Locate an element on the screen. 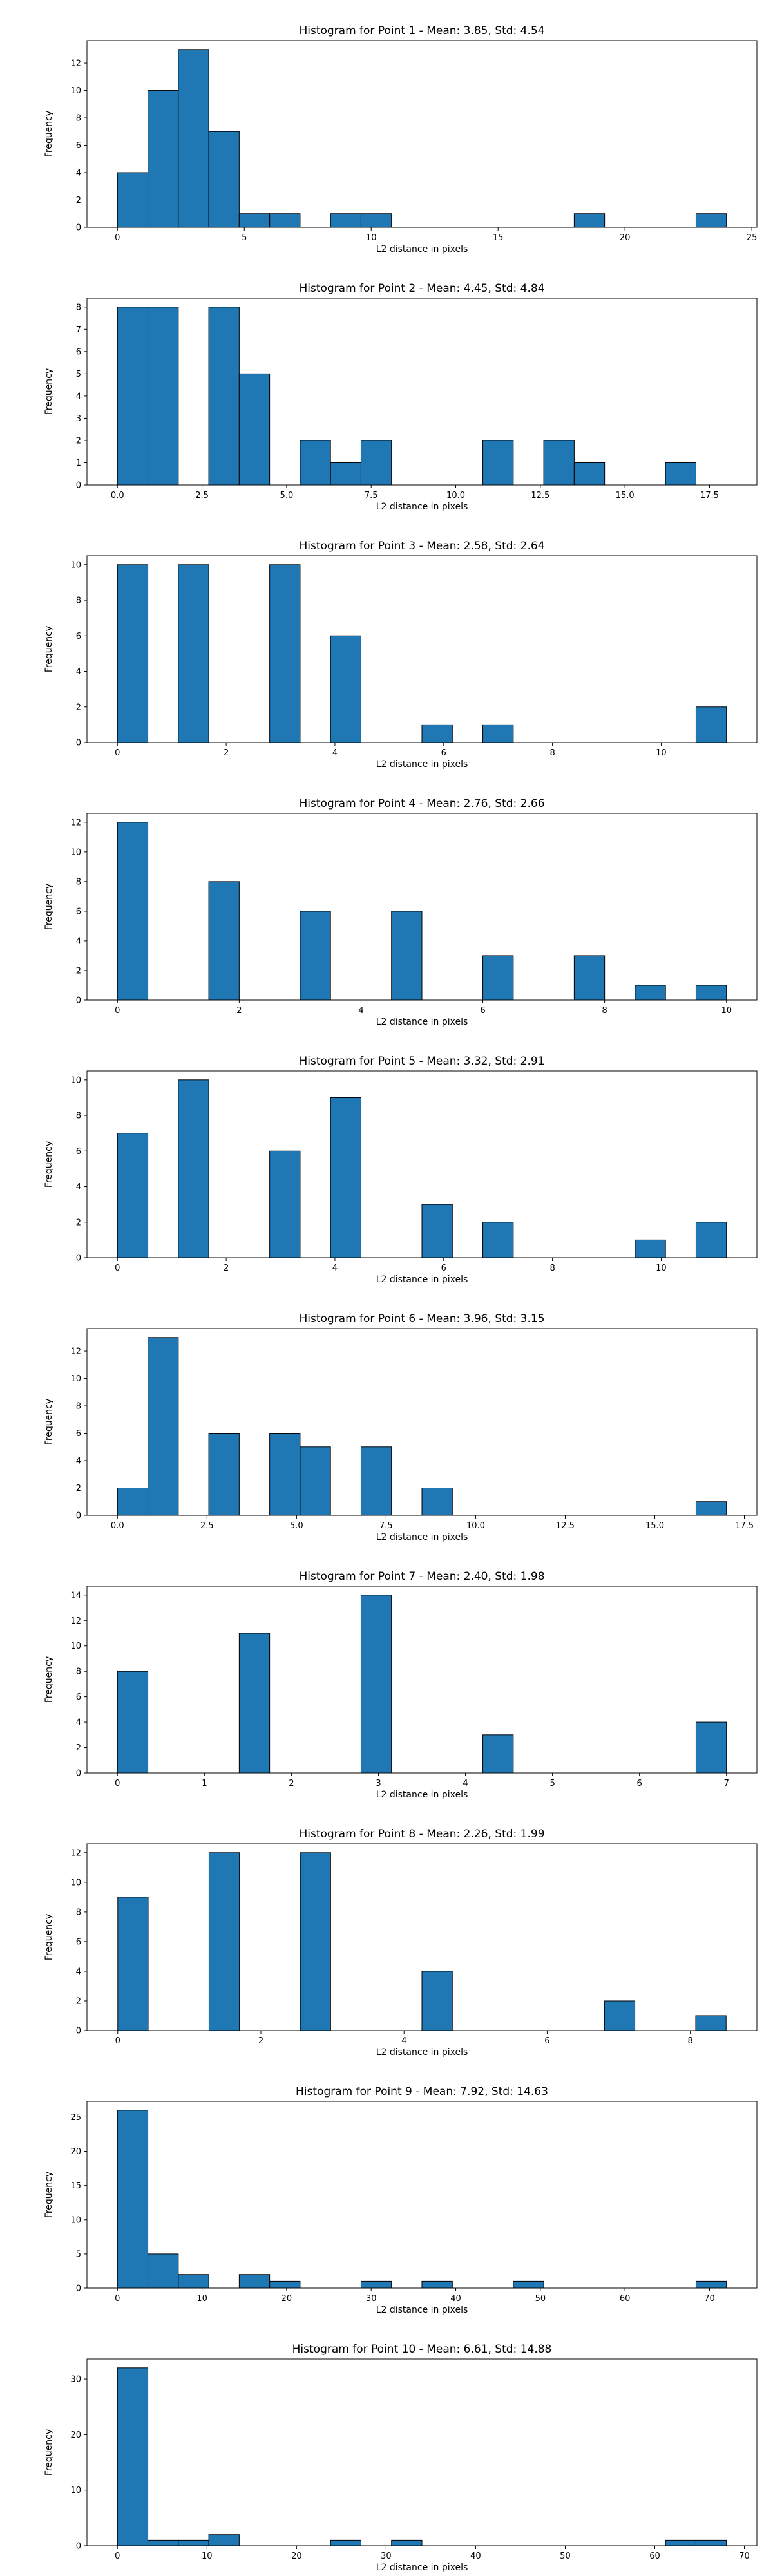 This screenshot has height=2576, width=773. y-tick-label: 12 is located at coordinates (75, 1853).